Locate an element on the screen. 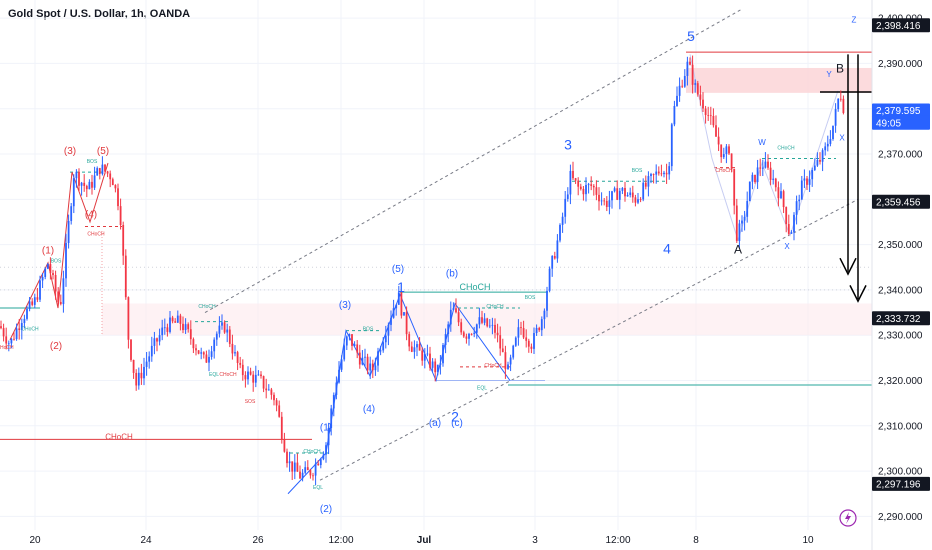 This screenshot has height=550, width=932. annotation-label: EQL is located at coordinates (482, 389).